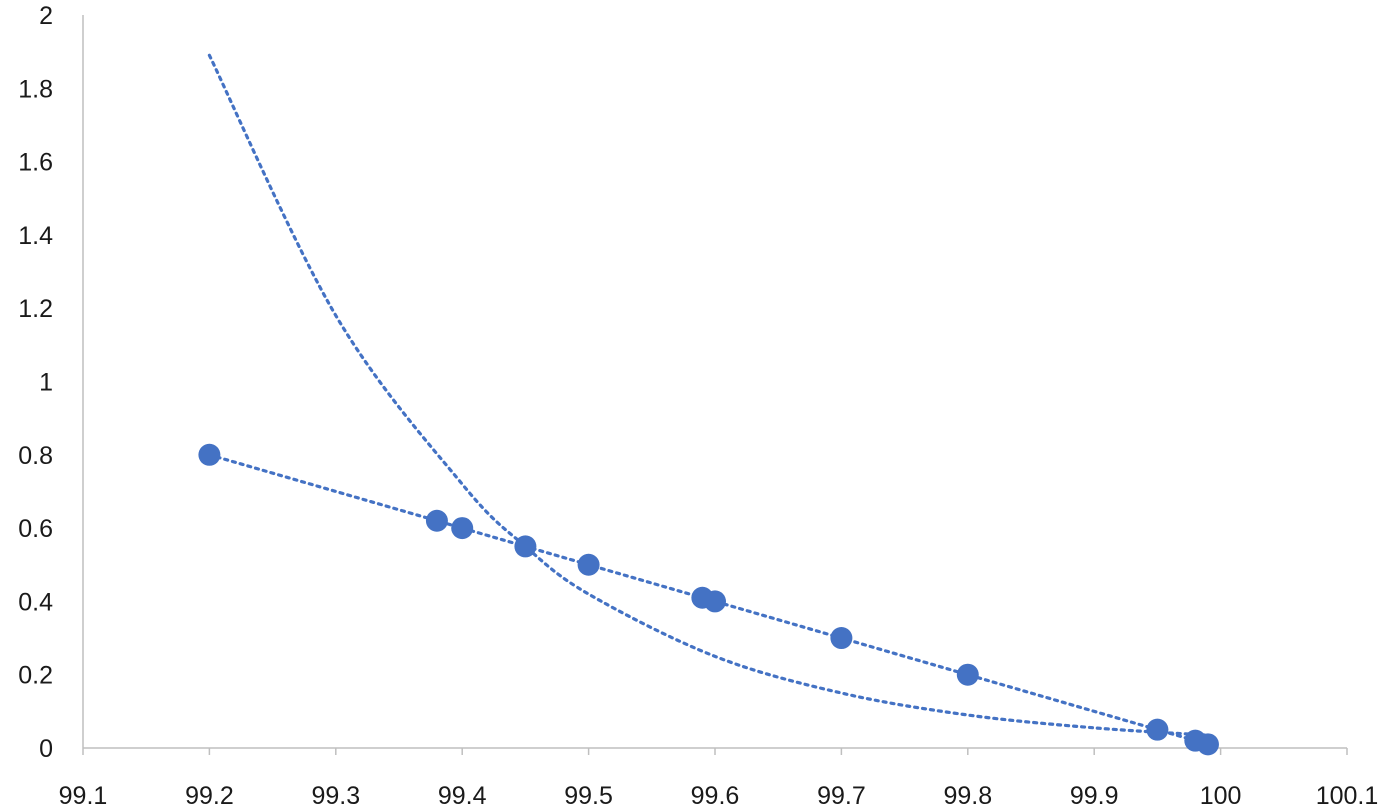 This screenshot has height=812, width=1392. What do you see at coordinates (1094, 796) in the screenshot?
I see `x-tick-label: 99.9` at bounding box center [1094, 796].